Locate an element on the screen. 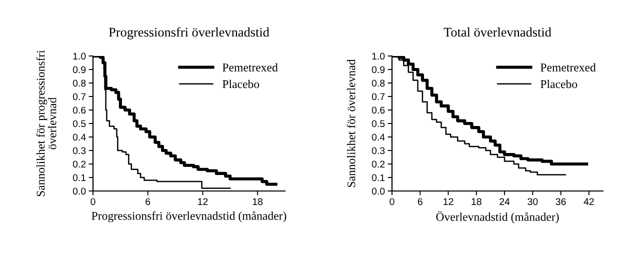 The image size is (629, 260). x-tick-label: 24 is located at coordinates (505, 201).